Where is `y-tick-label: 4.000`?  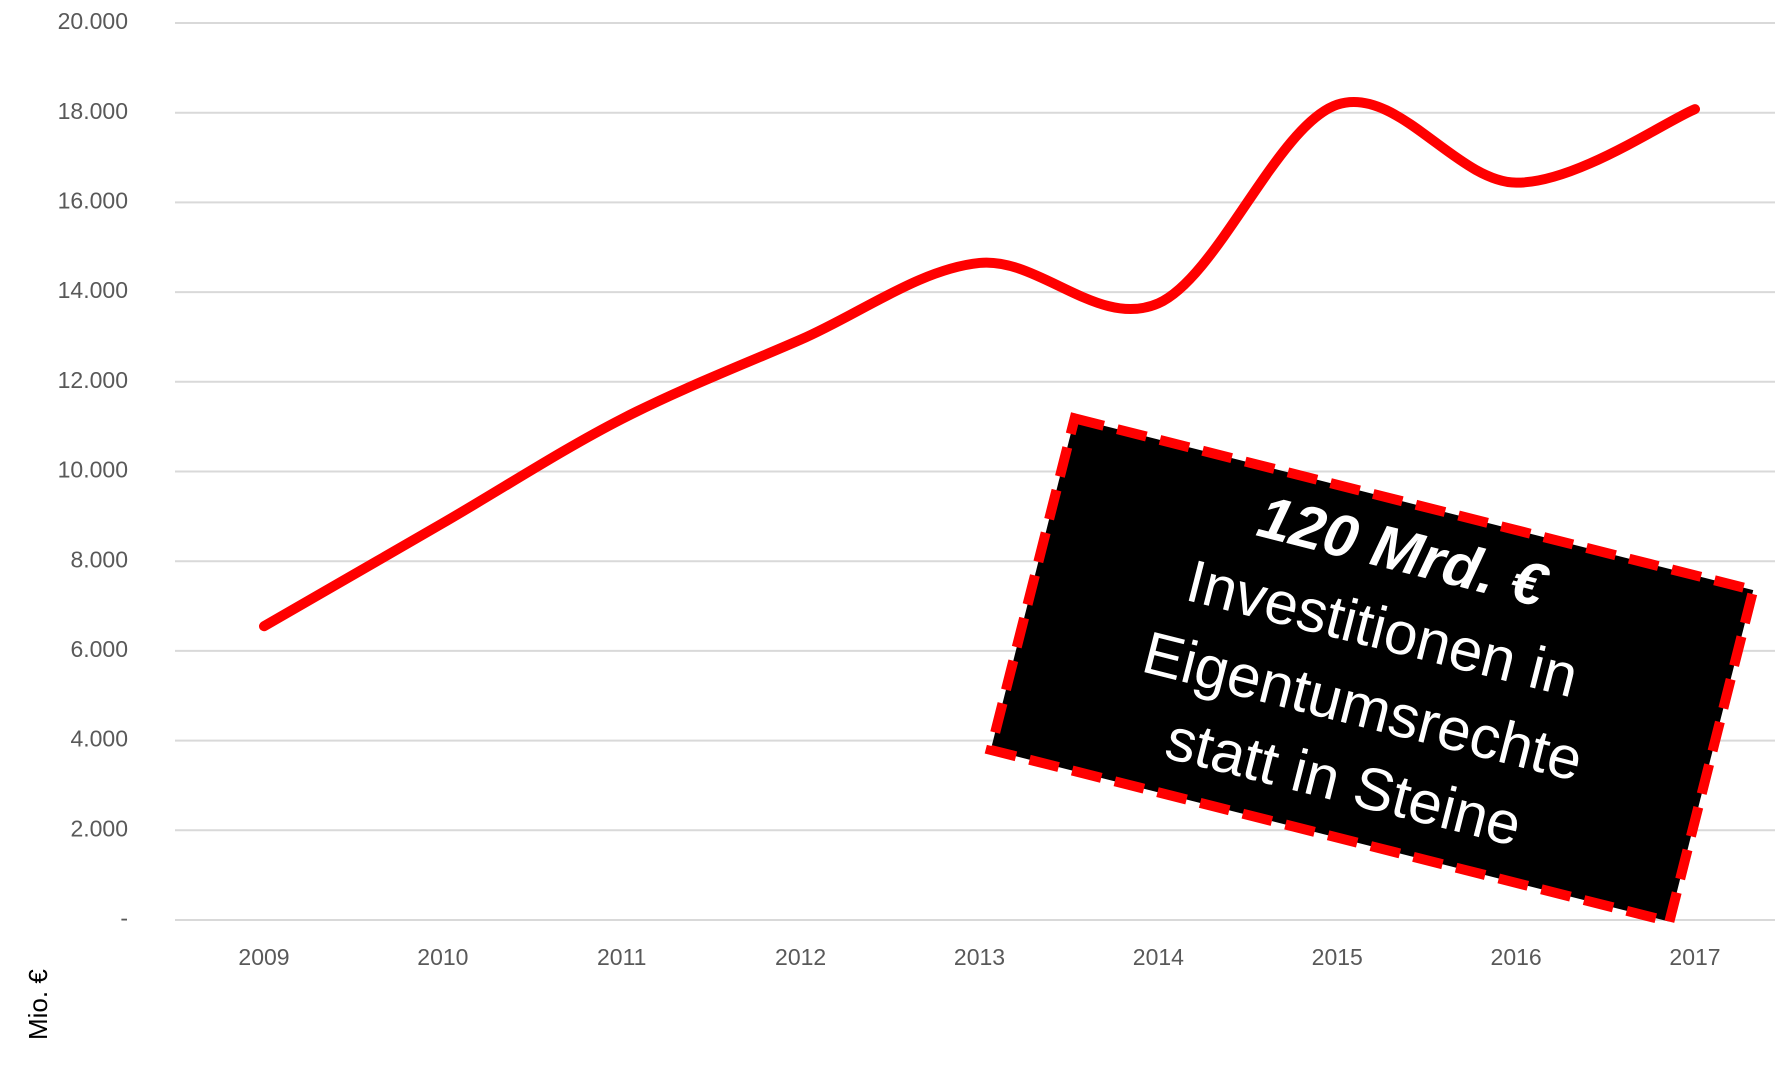 y-tick-label: 4.000 is located at coordinates (99, 739).